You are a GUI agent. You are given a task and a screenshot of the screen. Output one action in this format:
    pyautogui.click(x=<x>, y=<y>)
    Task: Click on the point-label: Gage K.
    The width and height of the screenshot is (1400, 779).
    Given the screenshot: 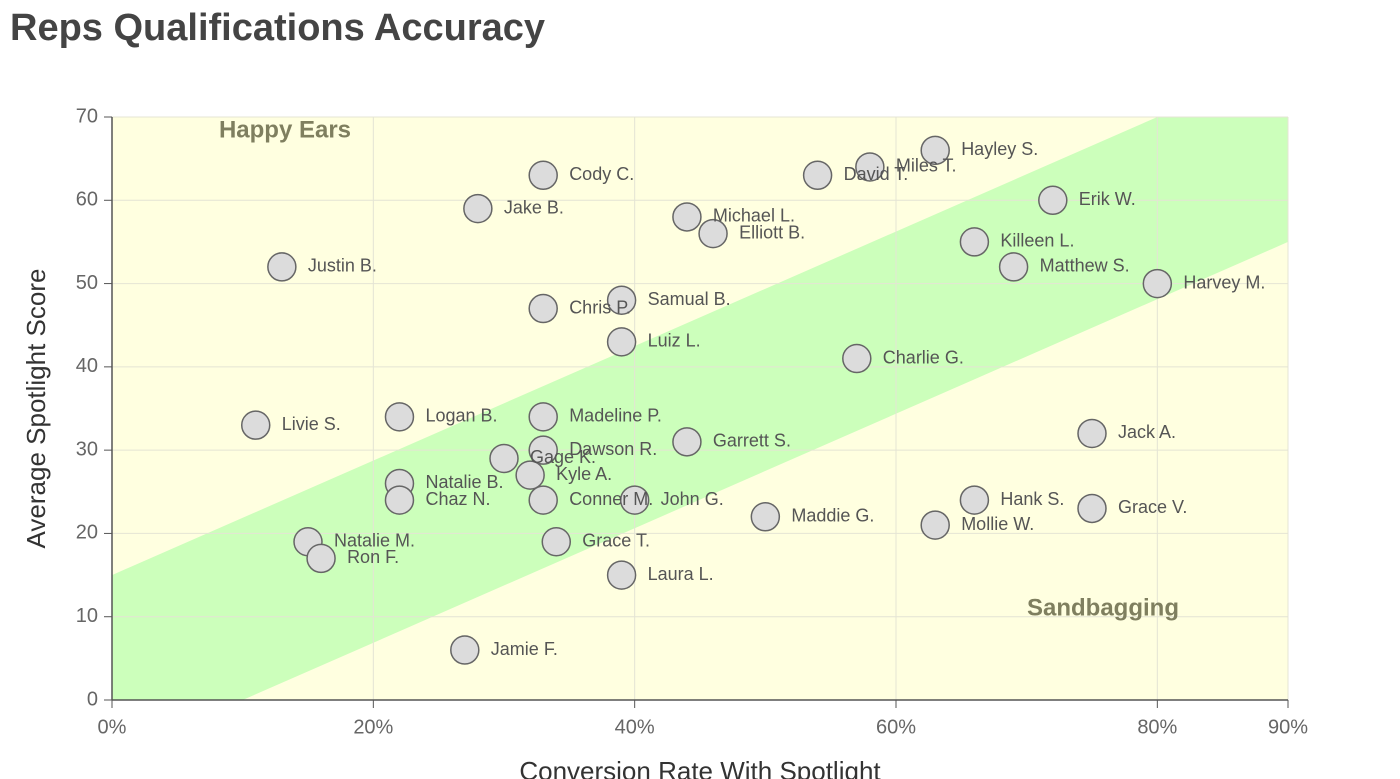 What is the action you would take?
    pyautogui.click(x=563, y=457)
    